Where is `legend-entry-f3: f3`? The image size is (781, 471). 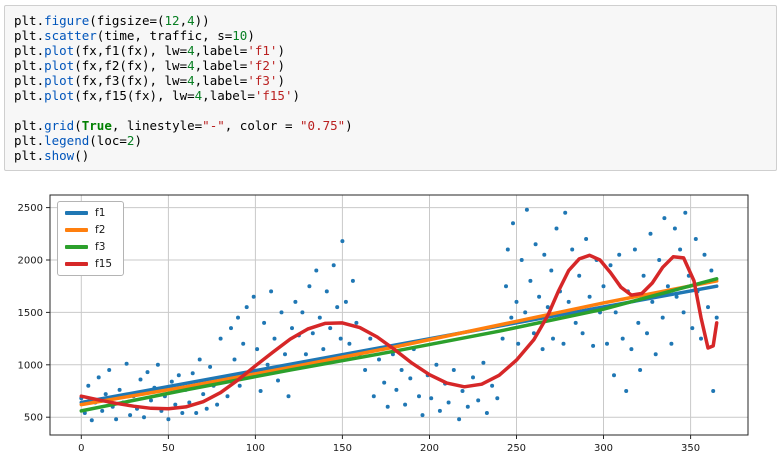 legend-entry-f3: f3 is located at coordinates (88, 247).